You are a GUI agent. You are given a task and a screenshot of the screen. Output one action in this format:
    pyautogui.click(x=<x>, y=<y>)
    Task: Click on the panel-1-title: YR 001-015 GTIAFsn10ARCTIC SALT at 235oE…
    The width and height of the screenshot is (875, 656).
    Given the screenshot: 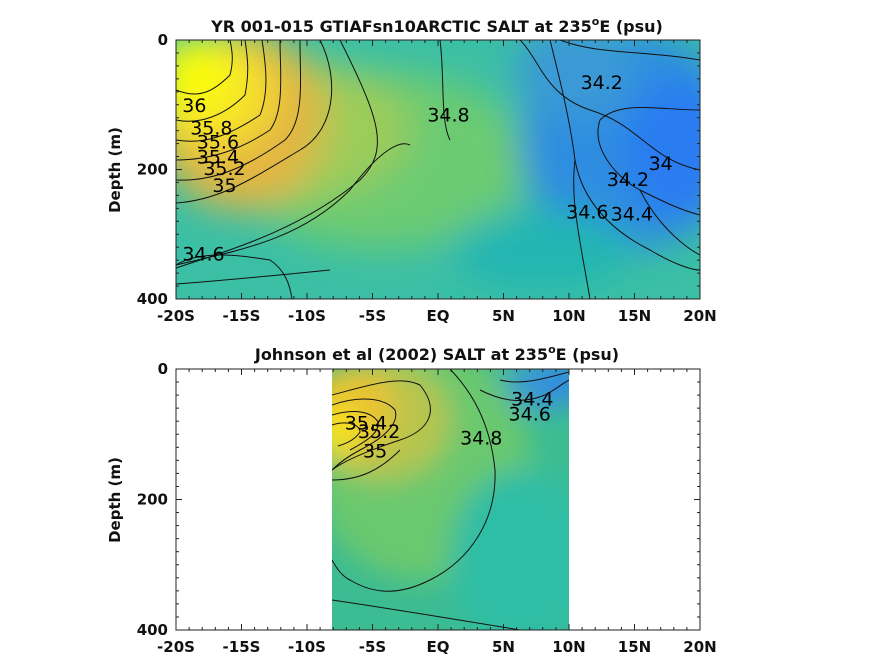 What is the action you would take?
    pyautogui.click(x=436, y=25)
    